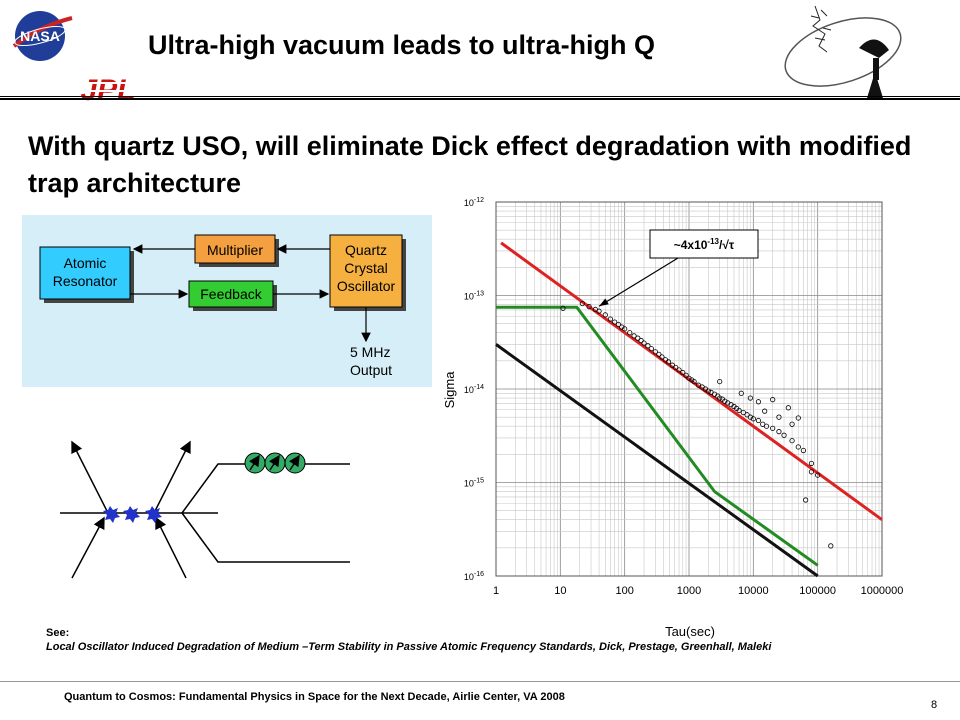 The height and width of the screenshot is (720, 960). What do you see at coordinates (480, 98) in the screenshot?
I see `header-rule` at bounding box center [480, 98].